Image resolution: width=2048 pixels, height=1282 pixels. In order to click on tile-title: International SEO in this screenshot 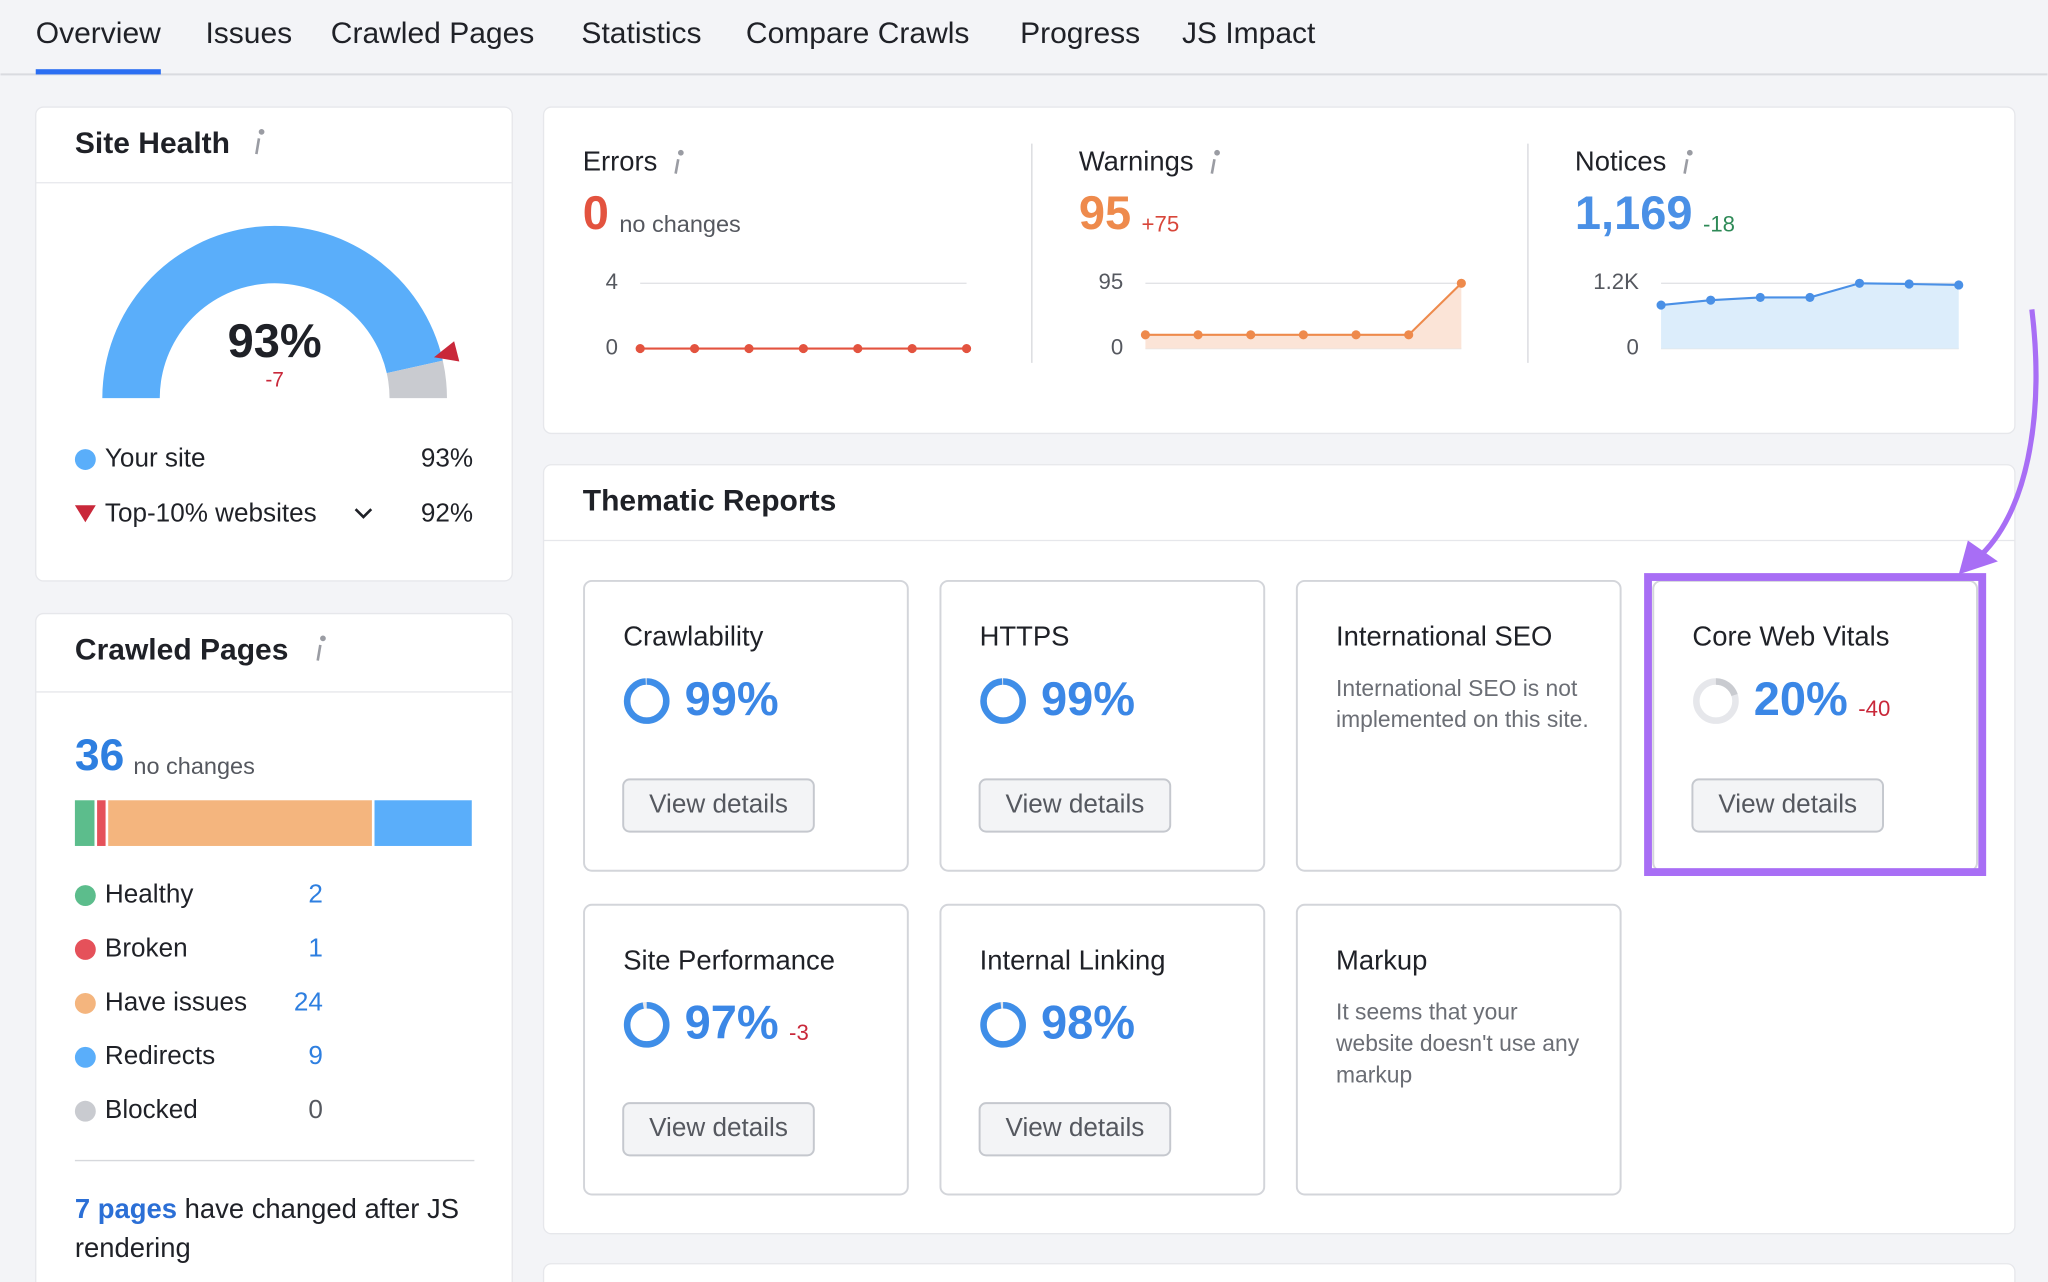, I will do `click(1444, 636)`.